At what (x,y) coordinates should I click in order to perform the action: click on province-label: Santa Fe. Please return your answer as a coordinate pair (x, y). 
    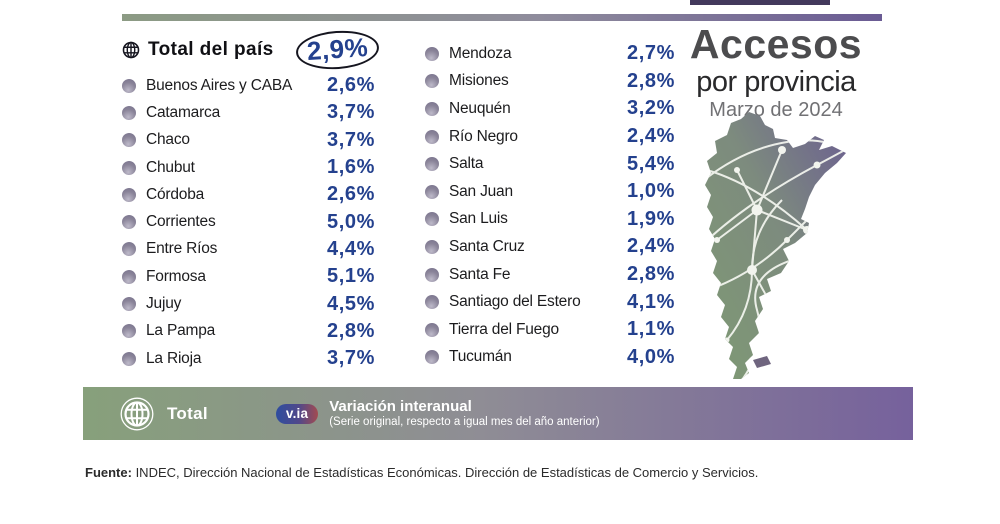
    Looking at the image, I should click on (480, 274).